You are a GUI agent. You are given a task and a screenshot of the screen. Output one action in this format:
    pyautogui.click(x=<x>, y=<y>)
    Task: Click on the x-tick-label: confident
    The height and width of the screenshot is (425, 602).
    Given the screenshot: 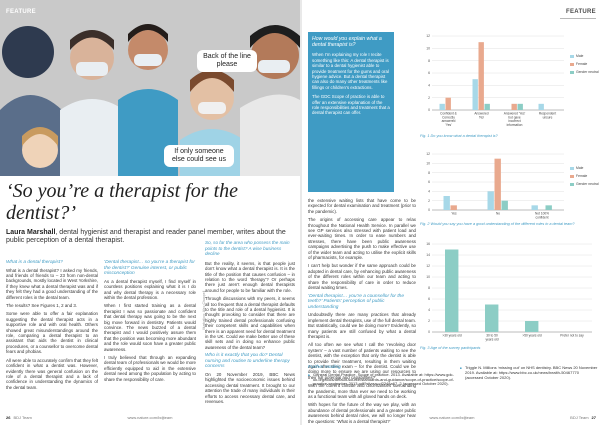 What is the action you would take?
    pyautogui.click(x=542, y=217)
    